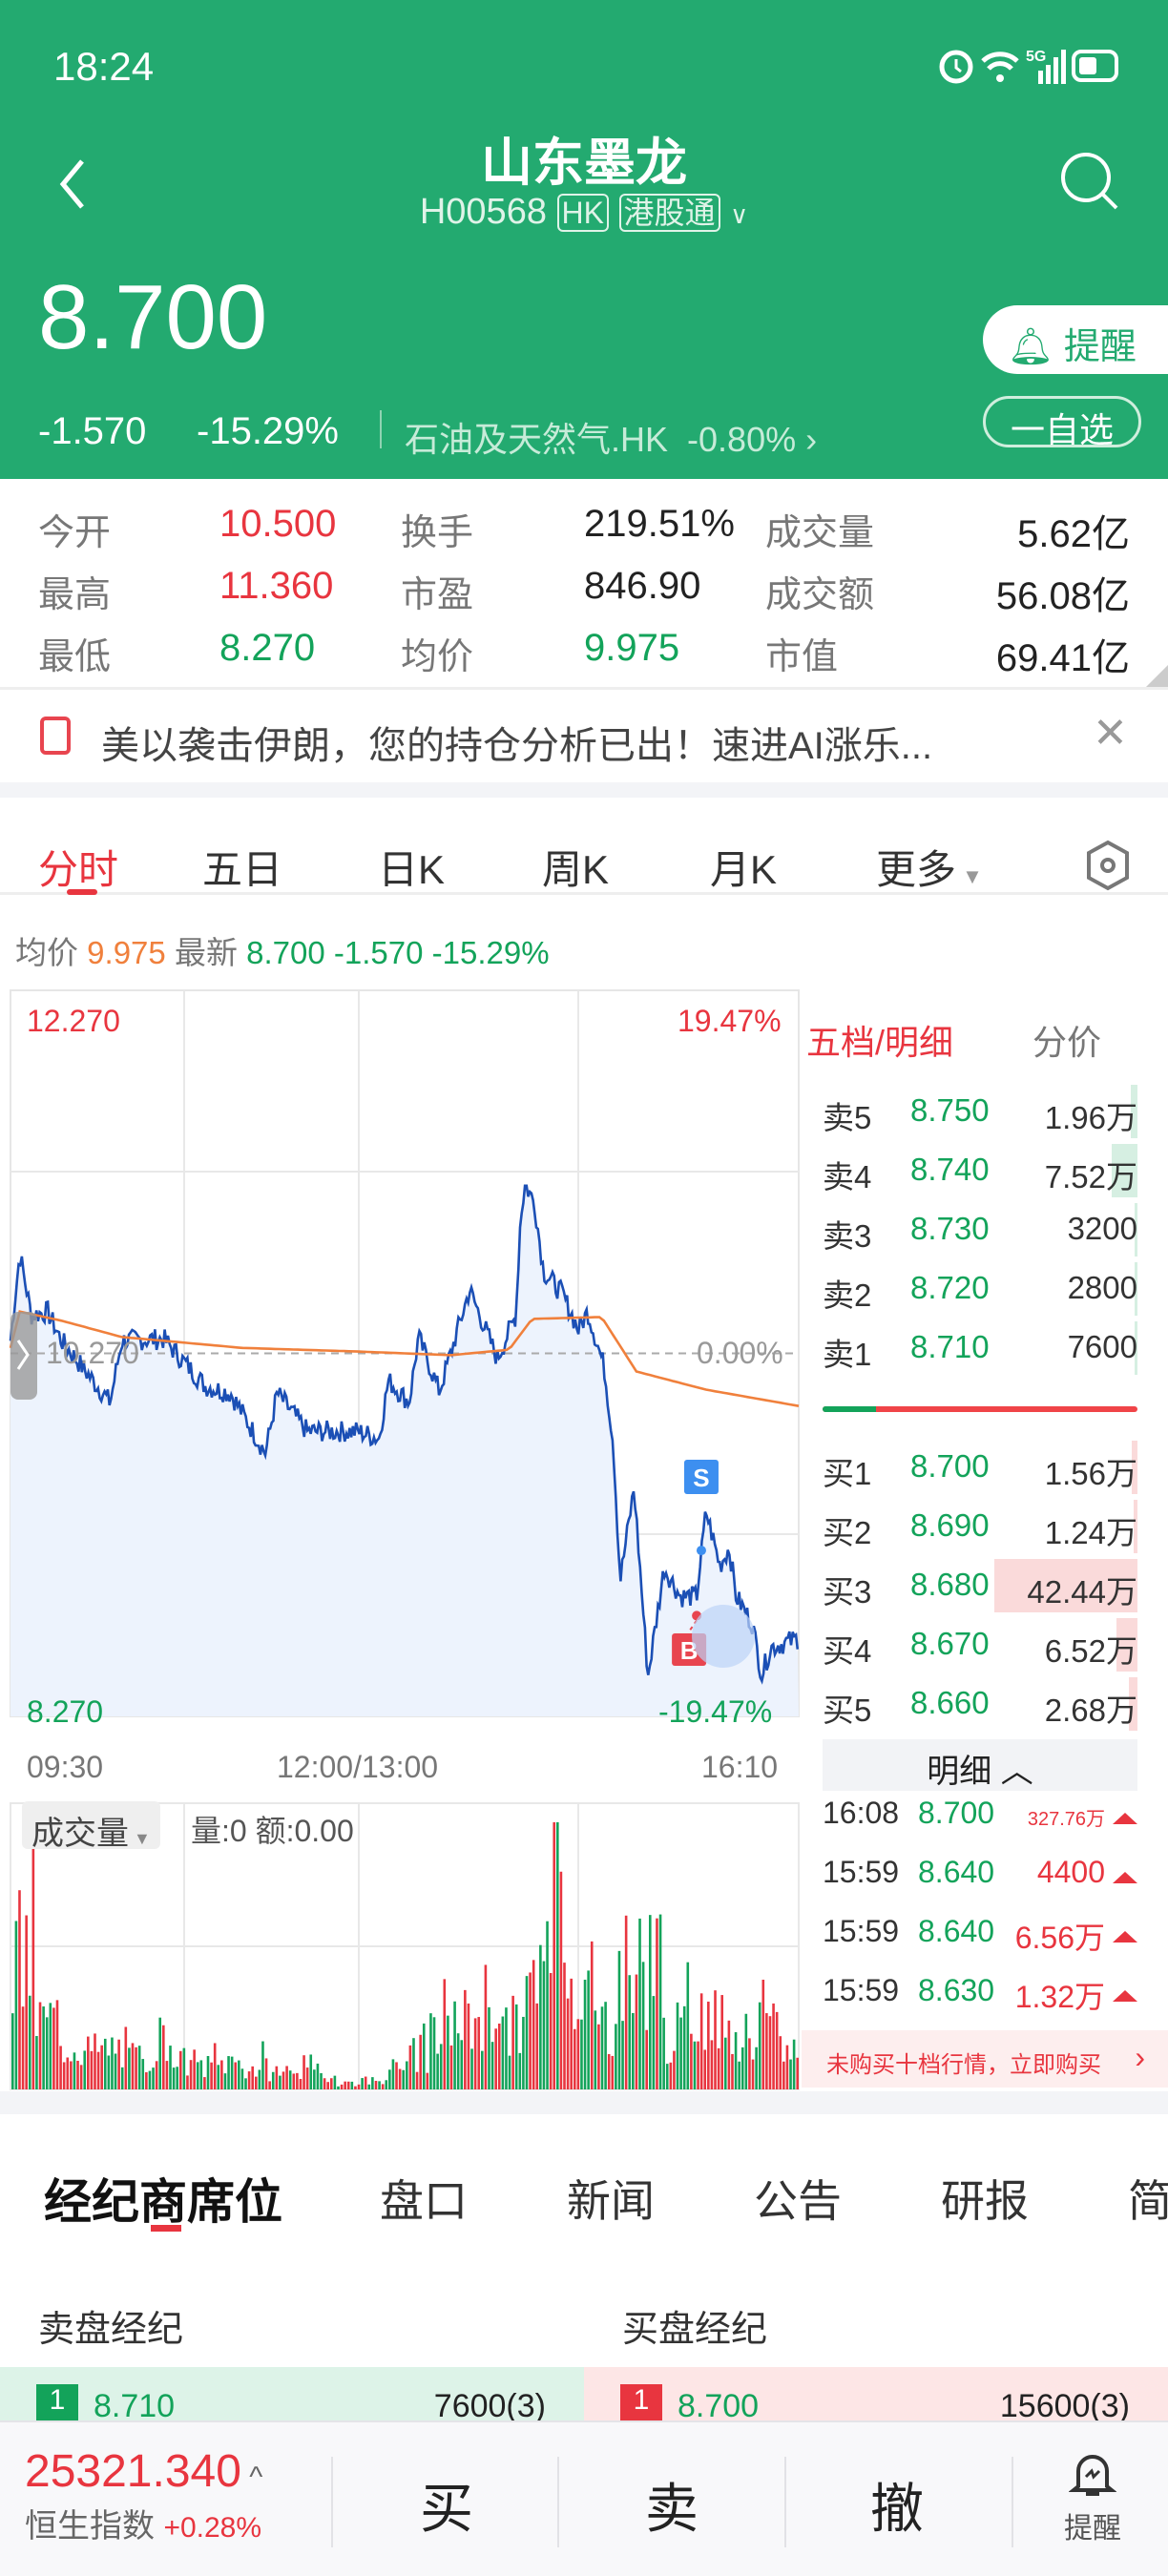  I want to click on watchlist-button: 一自选, so click(1062, 422).